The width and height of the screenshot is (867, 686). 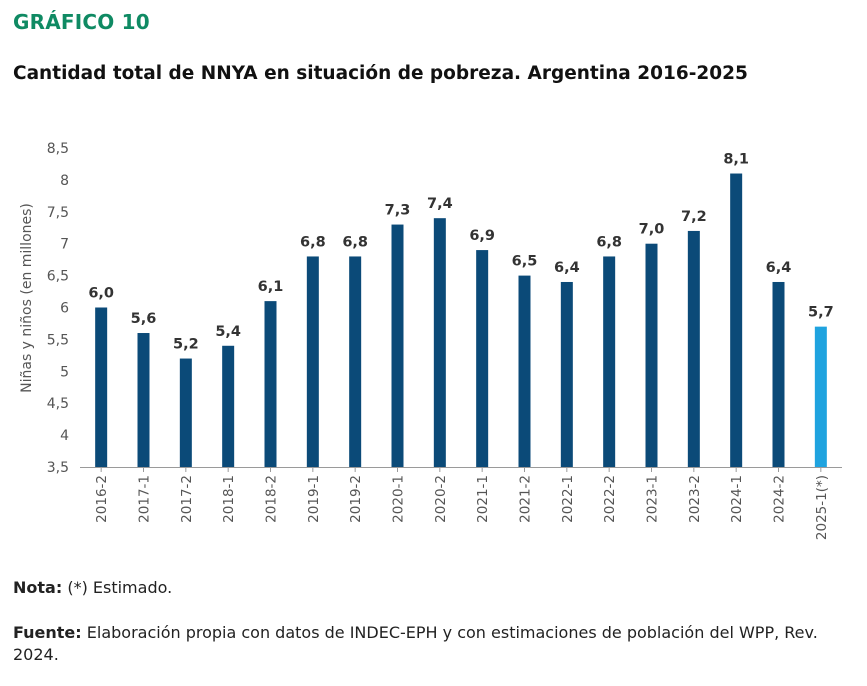 What do you see at coordinates (102, 499) in the screenshot?
I see `x-tick-label: 2016-2` at bounding box center [102, 499].